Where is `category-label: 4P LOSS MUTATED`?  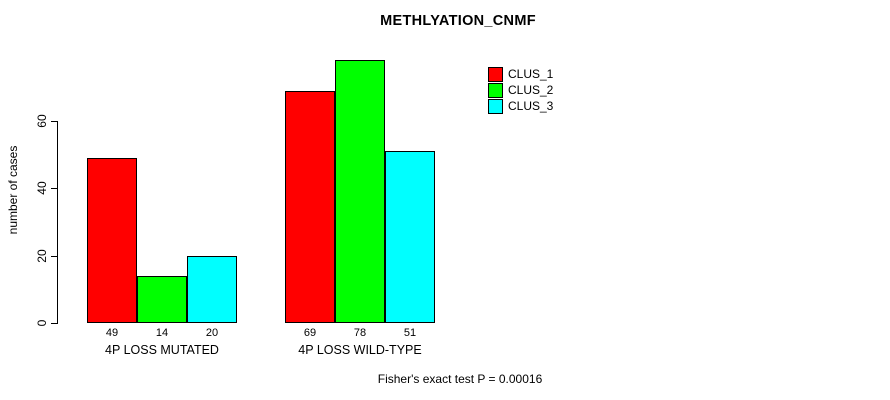
category-label: 4P LOSS MUTATED is located at coordinates (162, 350).